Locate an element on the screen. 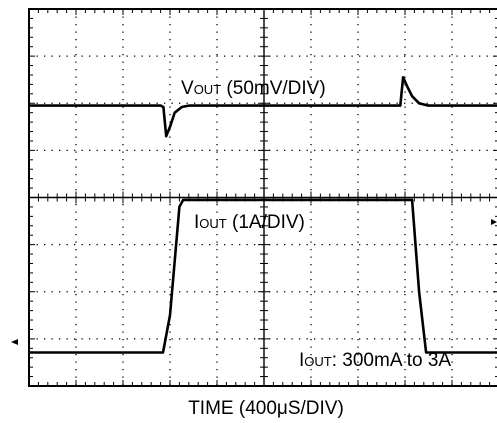 Image resolution: width=497 pixels, height=423 pixels. load-step-label: IOUT: 300mA to 3A is located at coordinates (375, 360).